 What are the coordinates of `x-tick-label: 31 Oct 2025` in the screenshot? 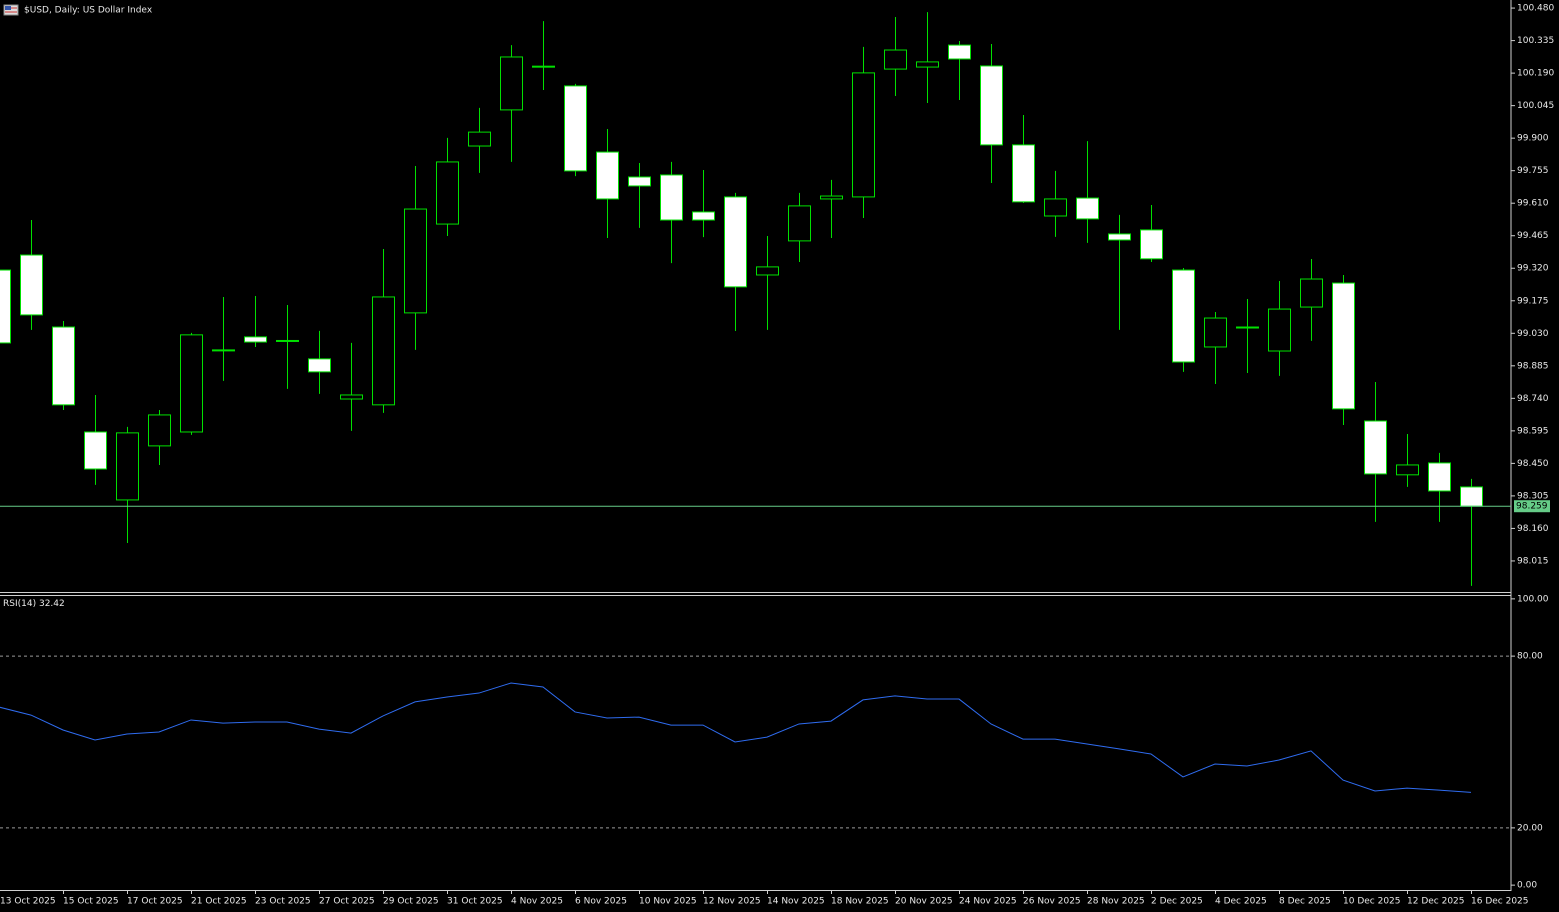 It's located at (475, 902).